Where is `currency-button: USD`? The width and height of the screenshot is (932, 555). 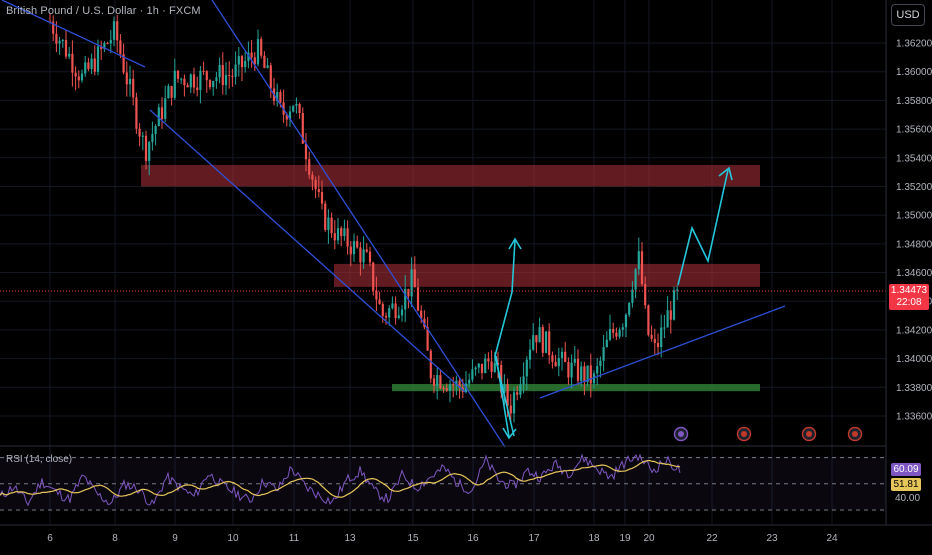
currency-button: USD is located at coordinates (908, 15).